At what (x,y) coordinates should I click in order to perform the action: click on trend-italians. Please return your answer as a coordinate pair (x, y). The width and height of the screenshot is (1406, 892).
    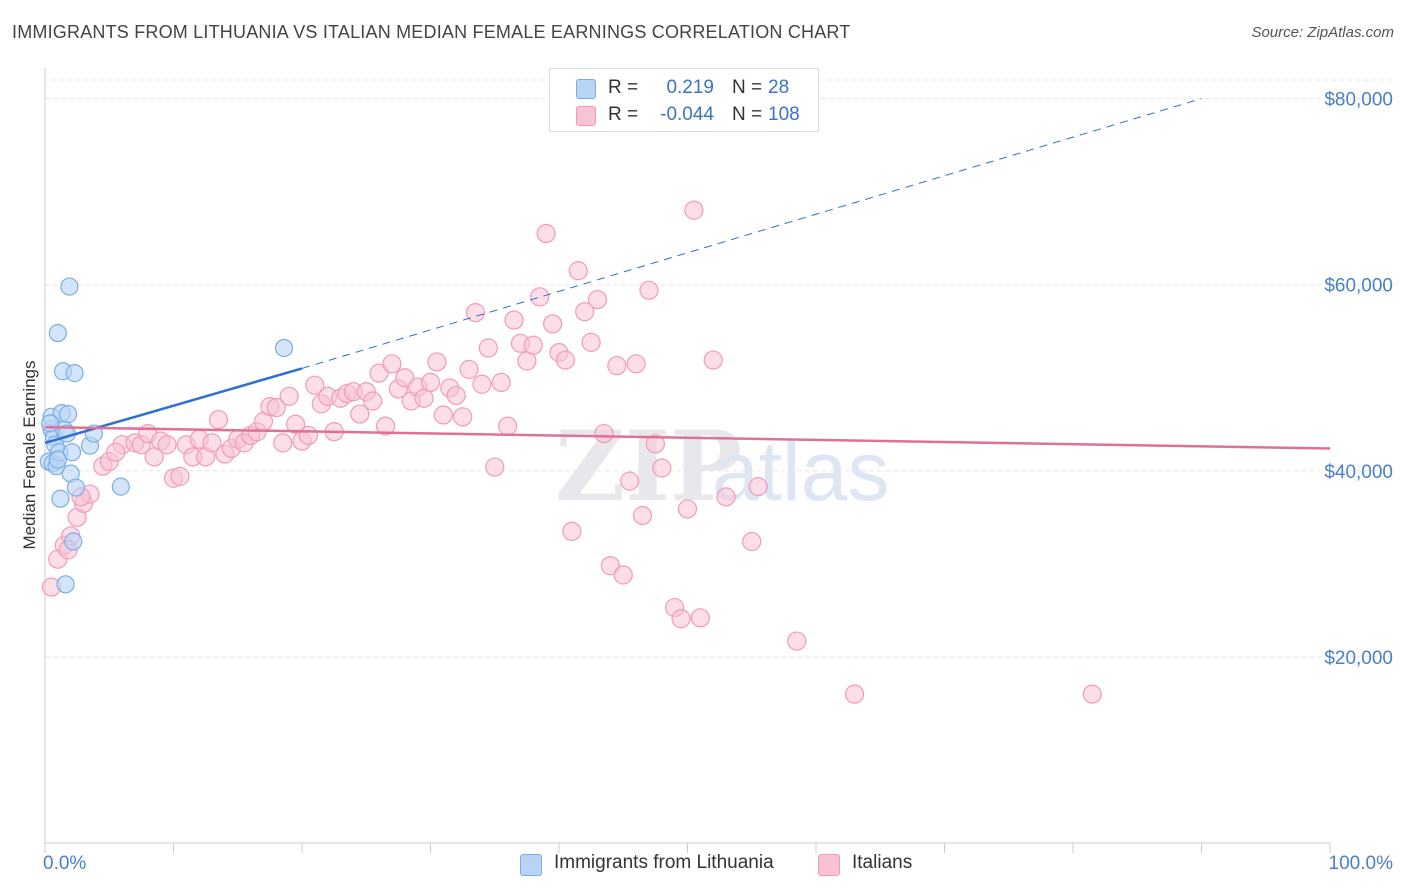
    Looking at the image, I should click on (687, 437).